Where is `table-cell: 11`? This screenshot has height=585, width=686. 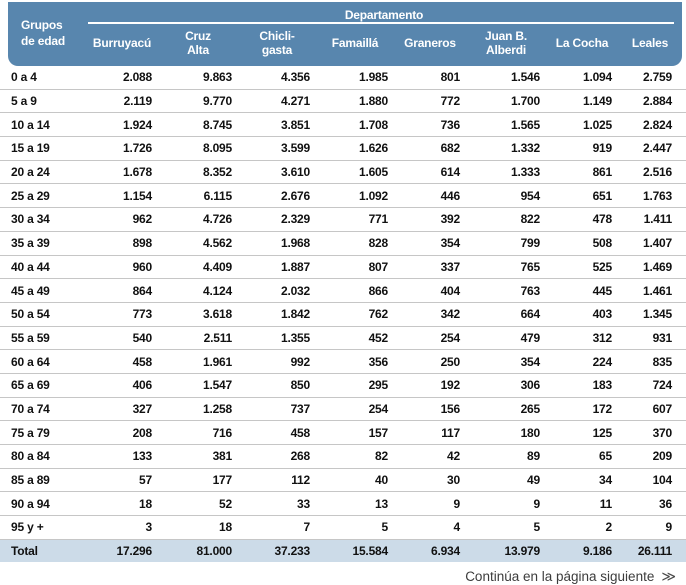 table-cell: 11 is located at coordinates (605, 503).